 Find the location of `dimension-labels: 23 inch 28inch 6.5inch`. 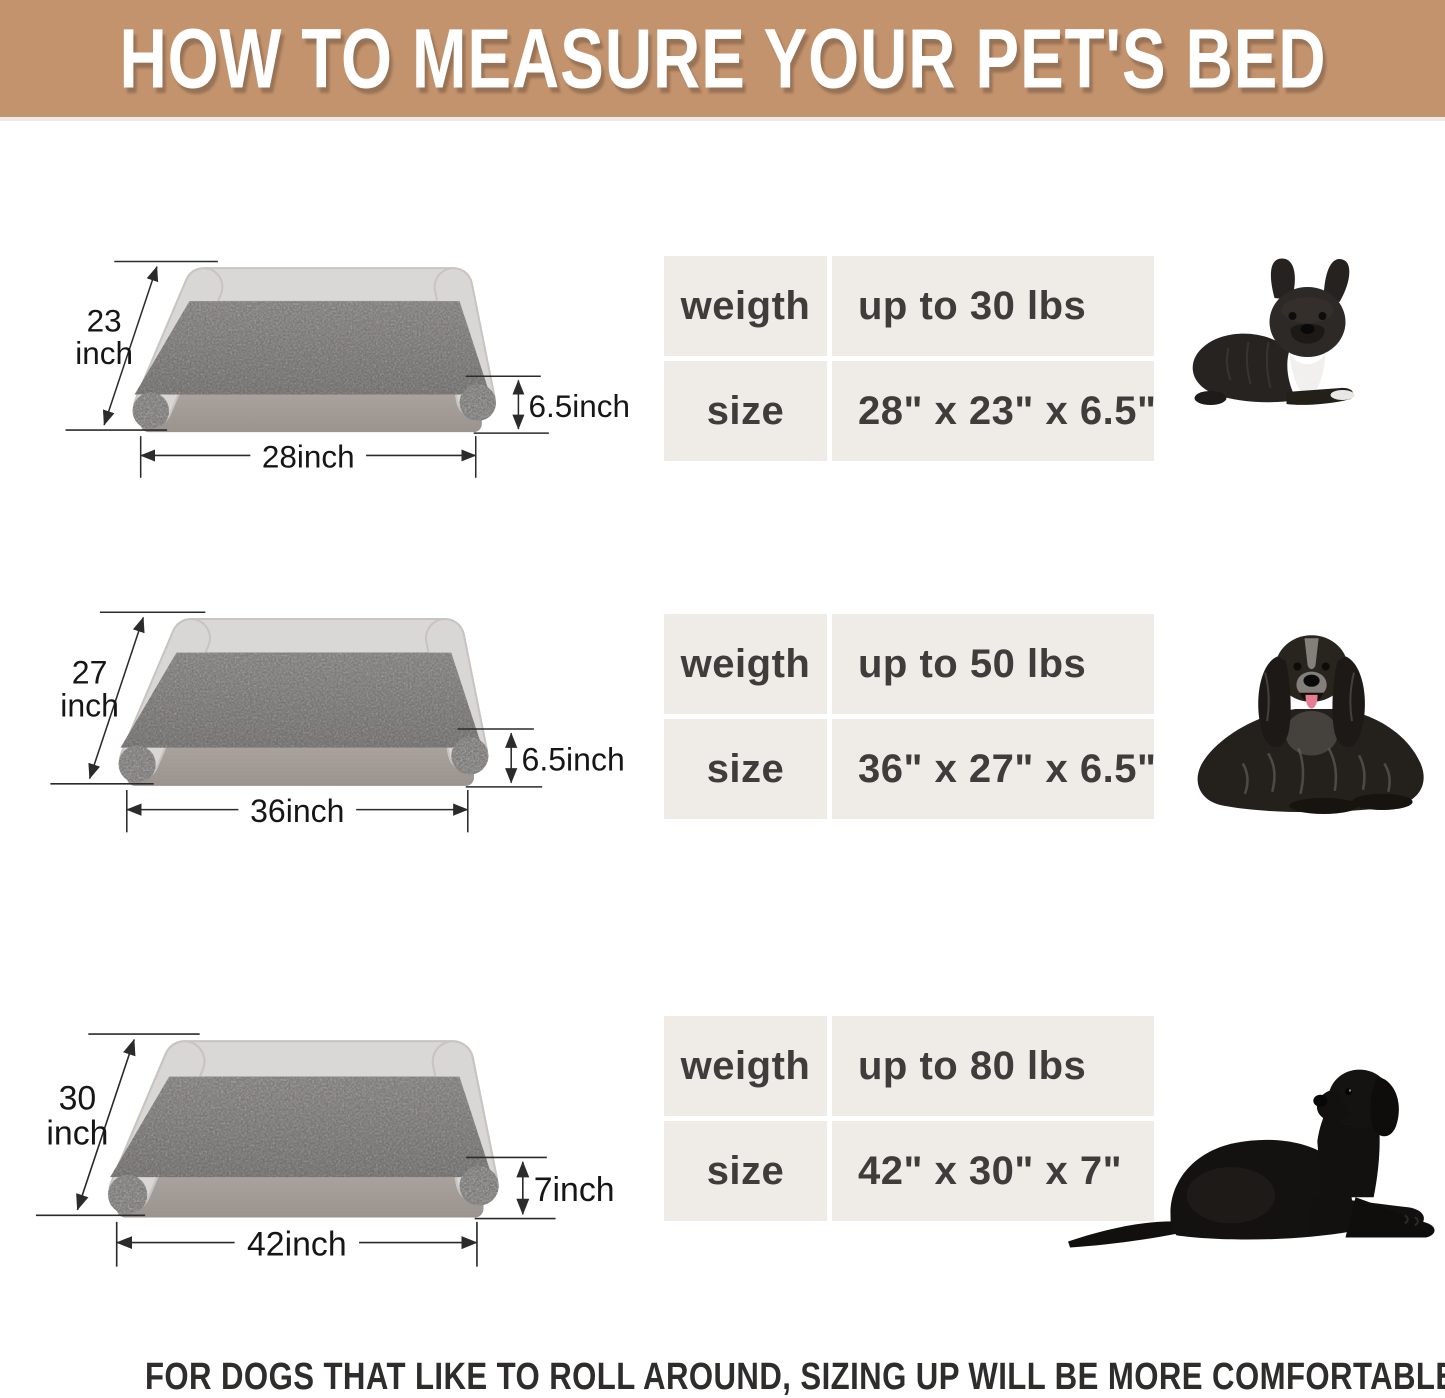

dimension-labels: 23 inch 28inch 6.5inch is located at coordinates (352, 389).